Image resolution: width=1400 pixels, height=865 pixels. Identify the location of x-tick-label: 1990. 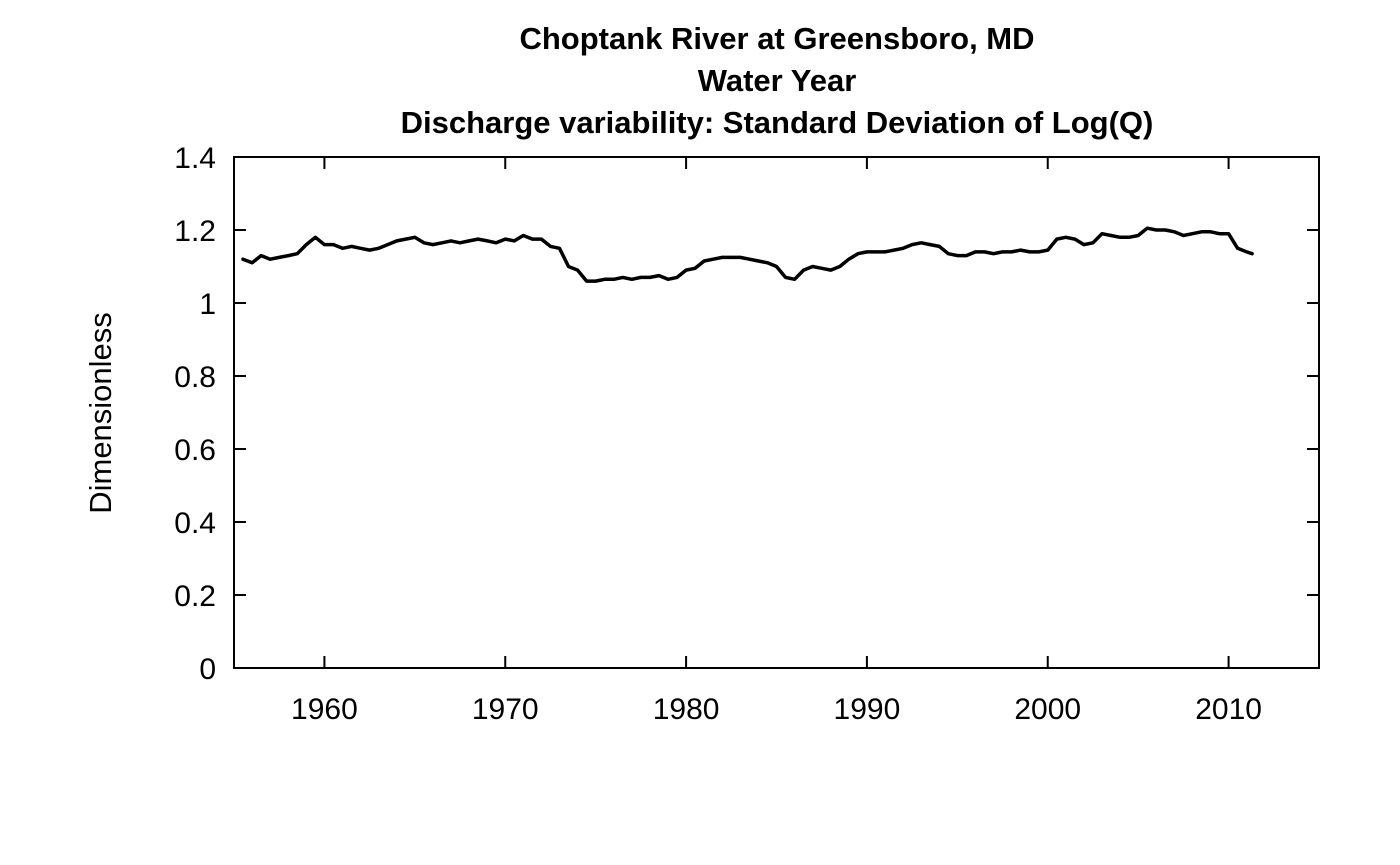
(867, 709).